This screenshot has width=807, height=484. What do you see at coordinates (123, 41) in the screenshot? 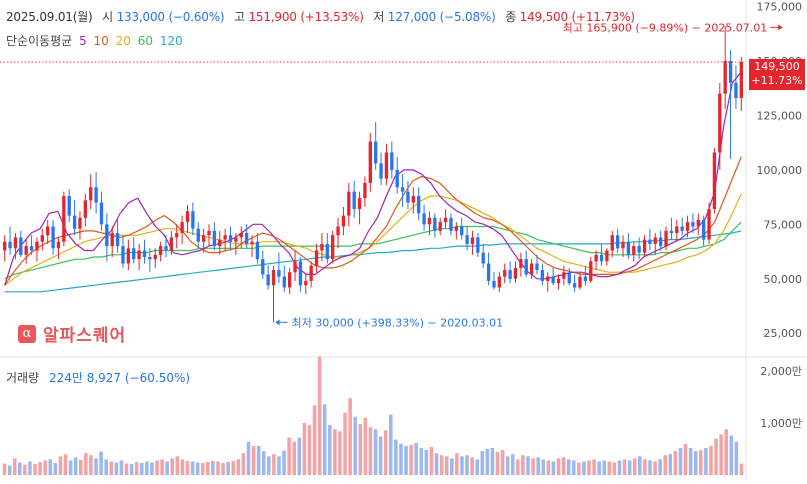
I see `ma-20-label: 20` at bounding box center [123, 41].